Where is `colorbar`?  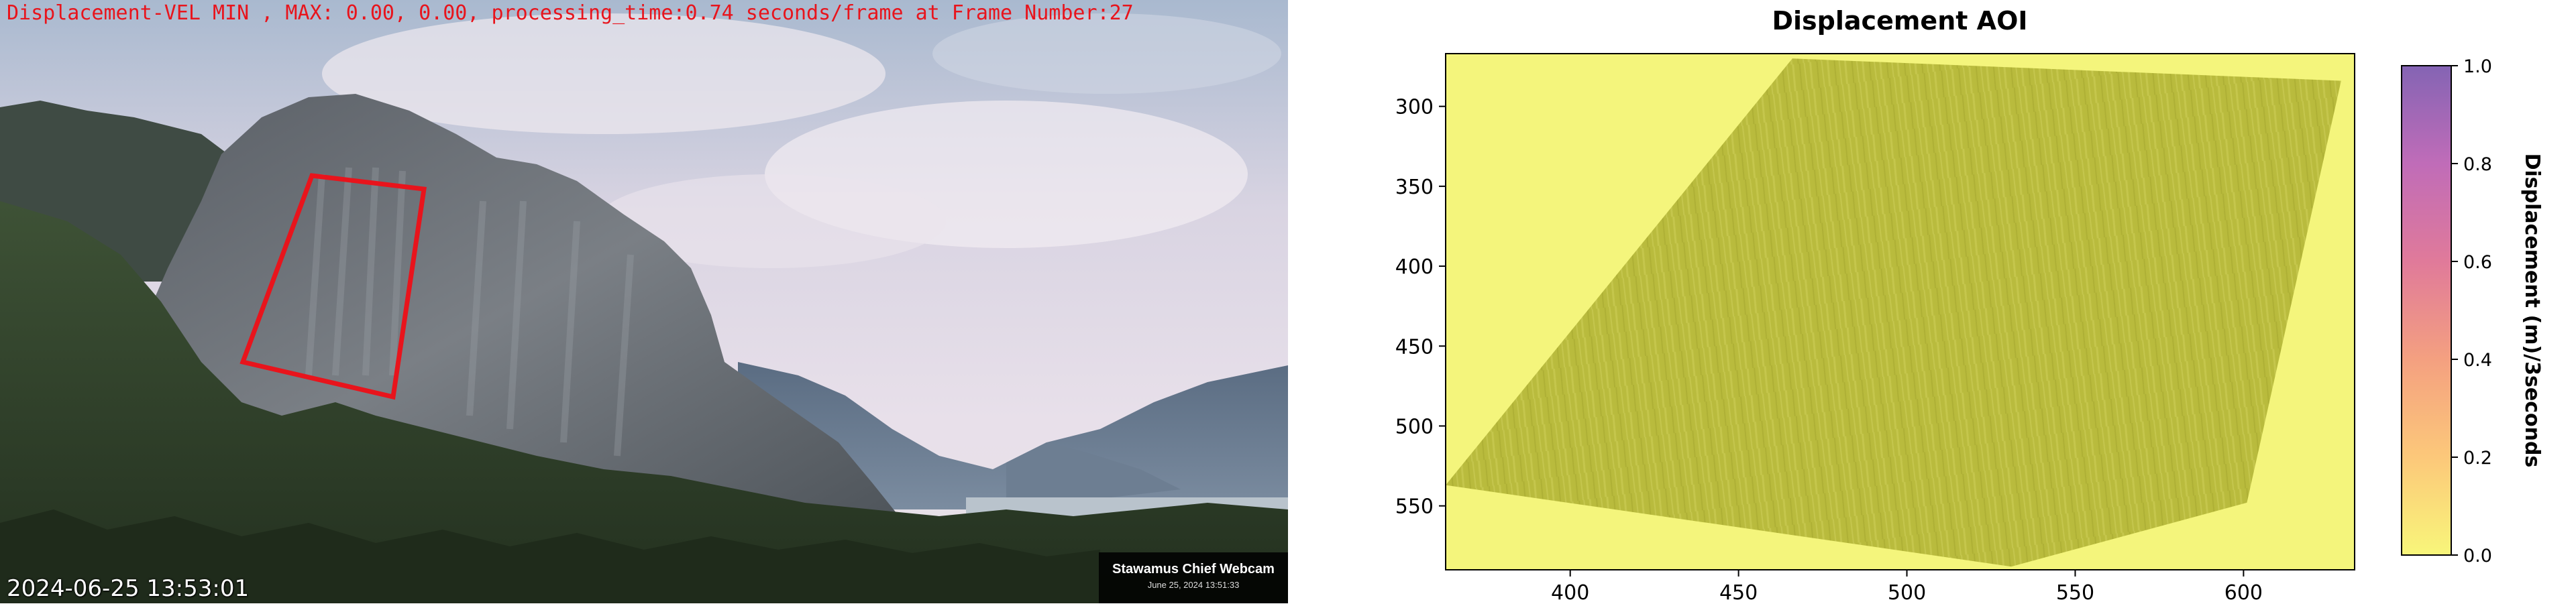 colorbar is located at coordinates (2426, 310).